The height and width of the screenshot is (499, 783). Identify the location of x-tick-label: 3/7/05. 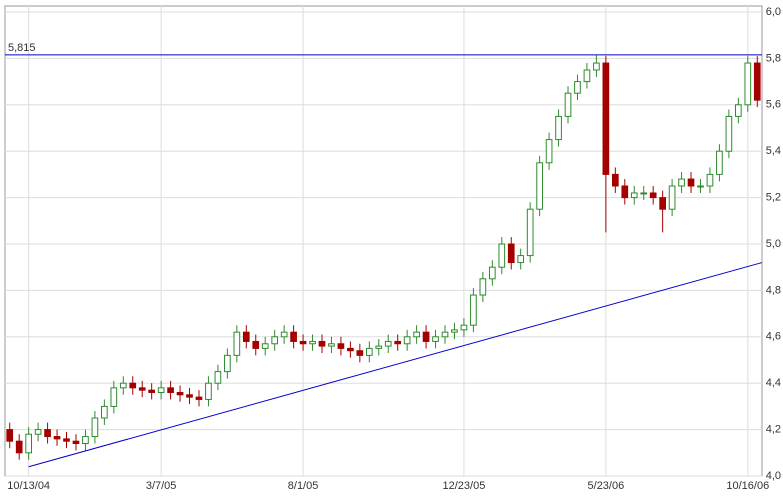
(161, 486).